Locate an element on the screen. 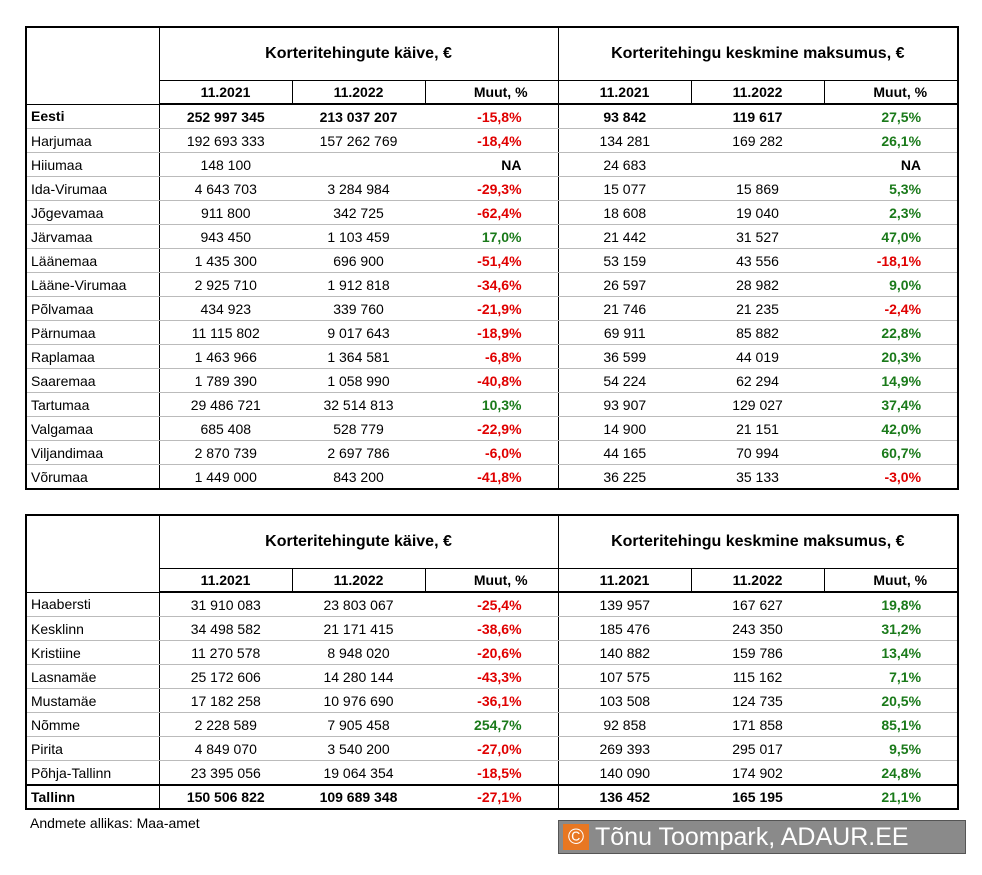  row-label: Ida-Virumaa is located at coordinates (93, 188).